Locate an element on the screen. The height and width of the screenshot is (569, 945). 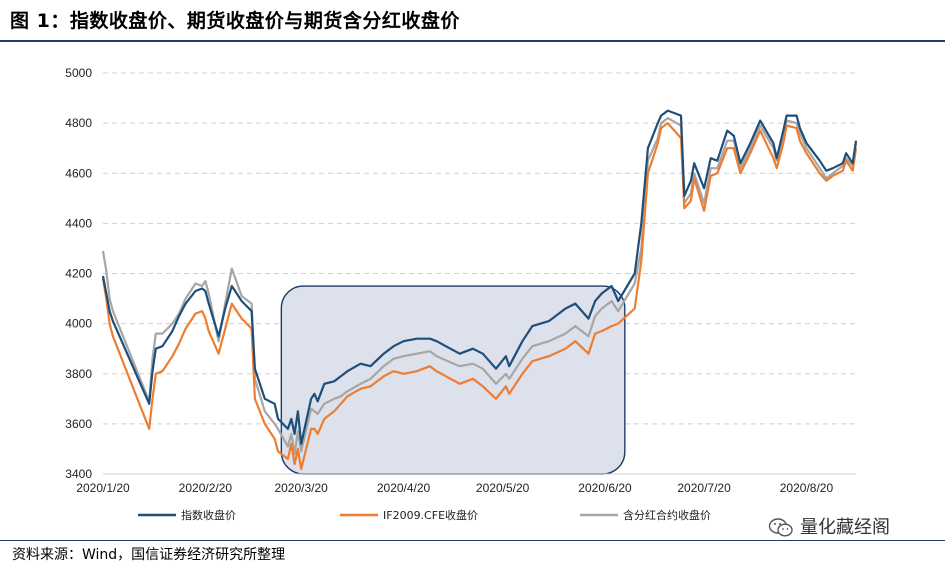
y-tick-label: 4000 is located at coordinates (78, 324).